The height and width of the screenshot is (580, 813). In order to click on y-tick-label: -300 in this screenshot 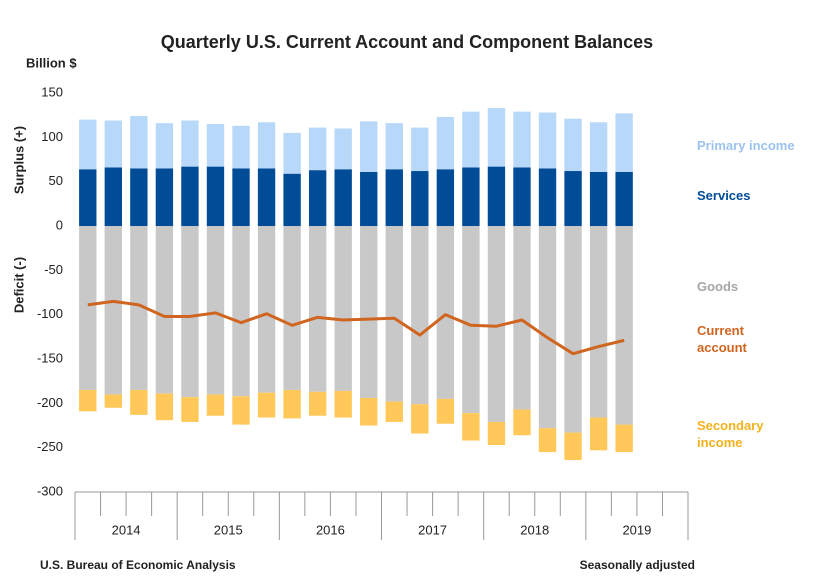, I will do `click(50, 490)`.